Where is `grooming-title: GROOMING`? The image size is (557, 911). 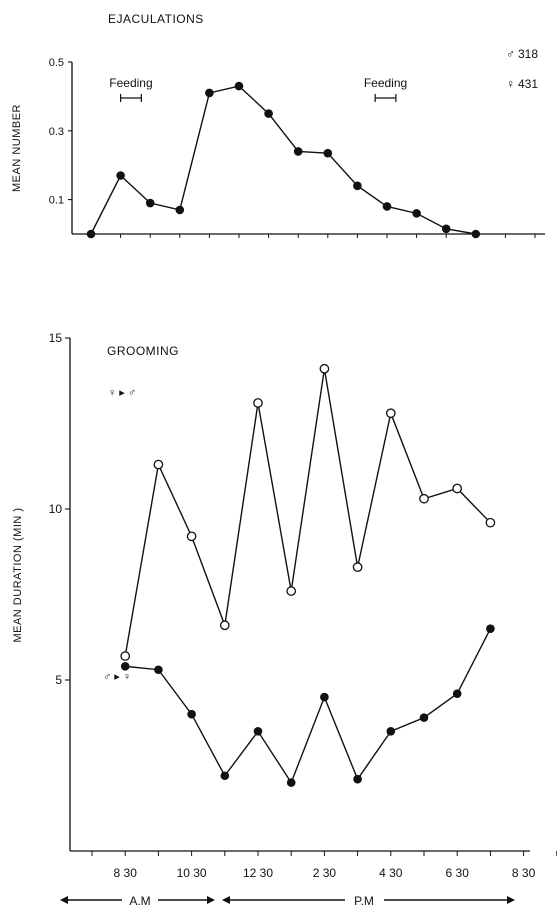 grooming-title: GROOMING is located at coordinates (143, 351).